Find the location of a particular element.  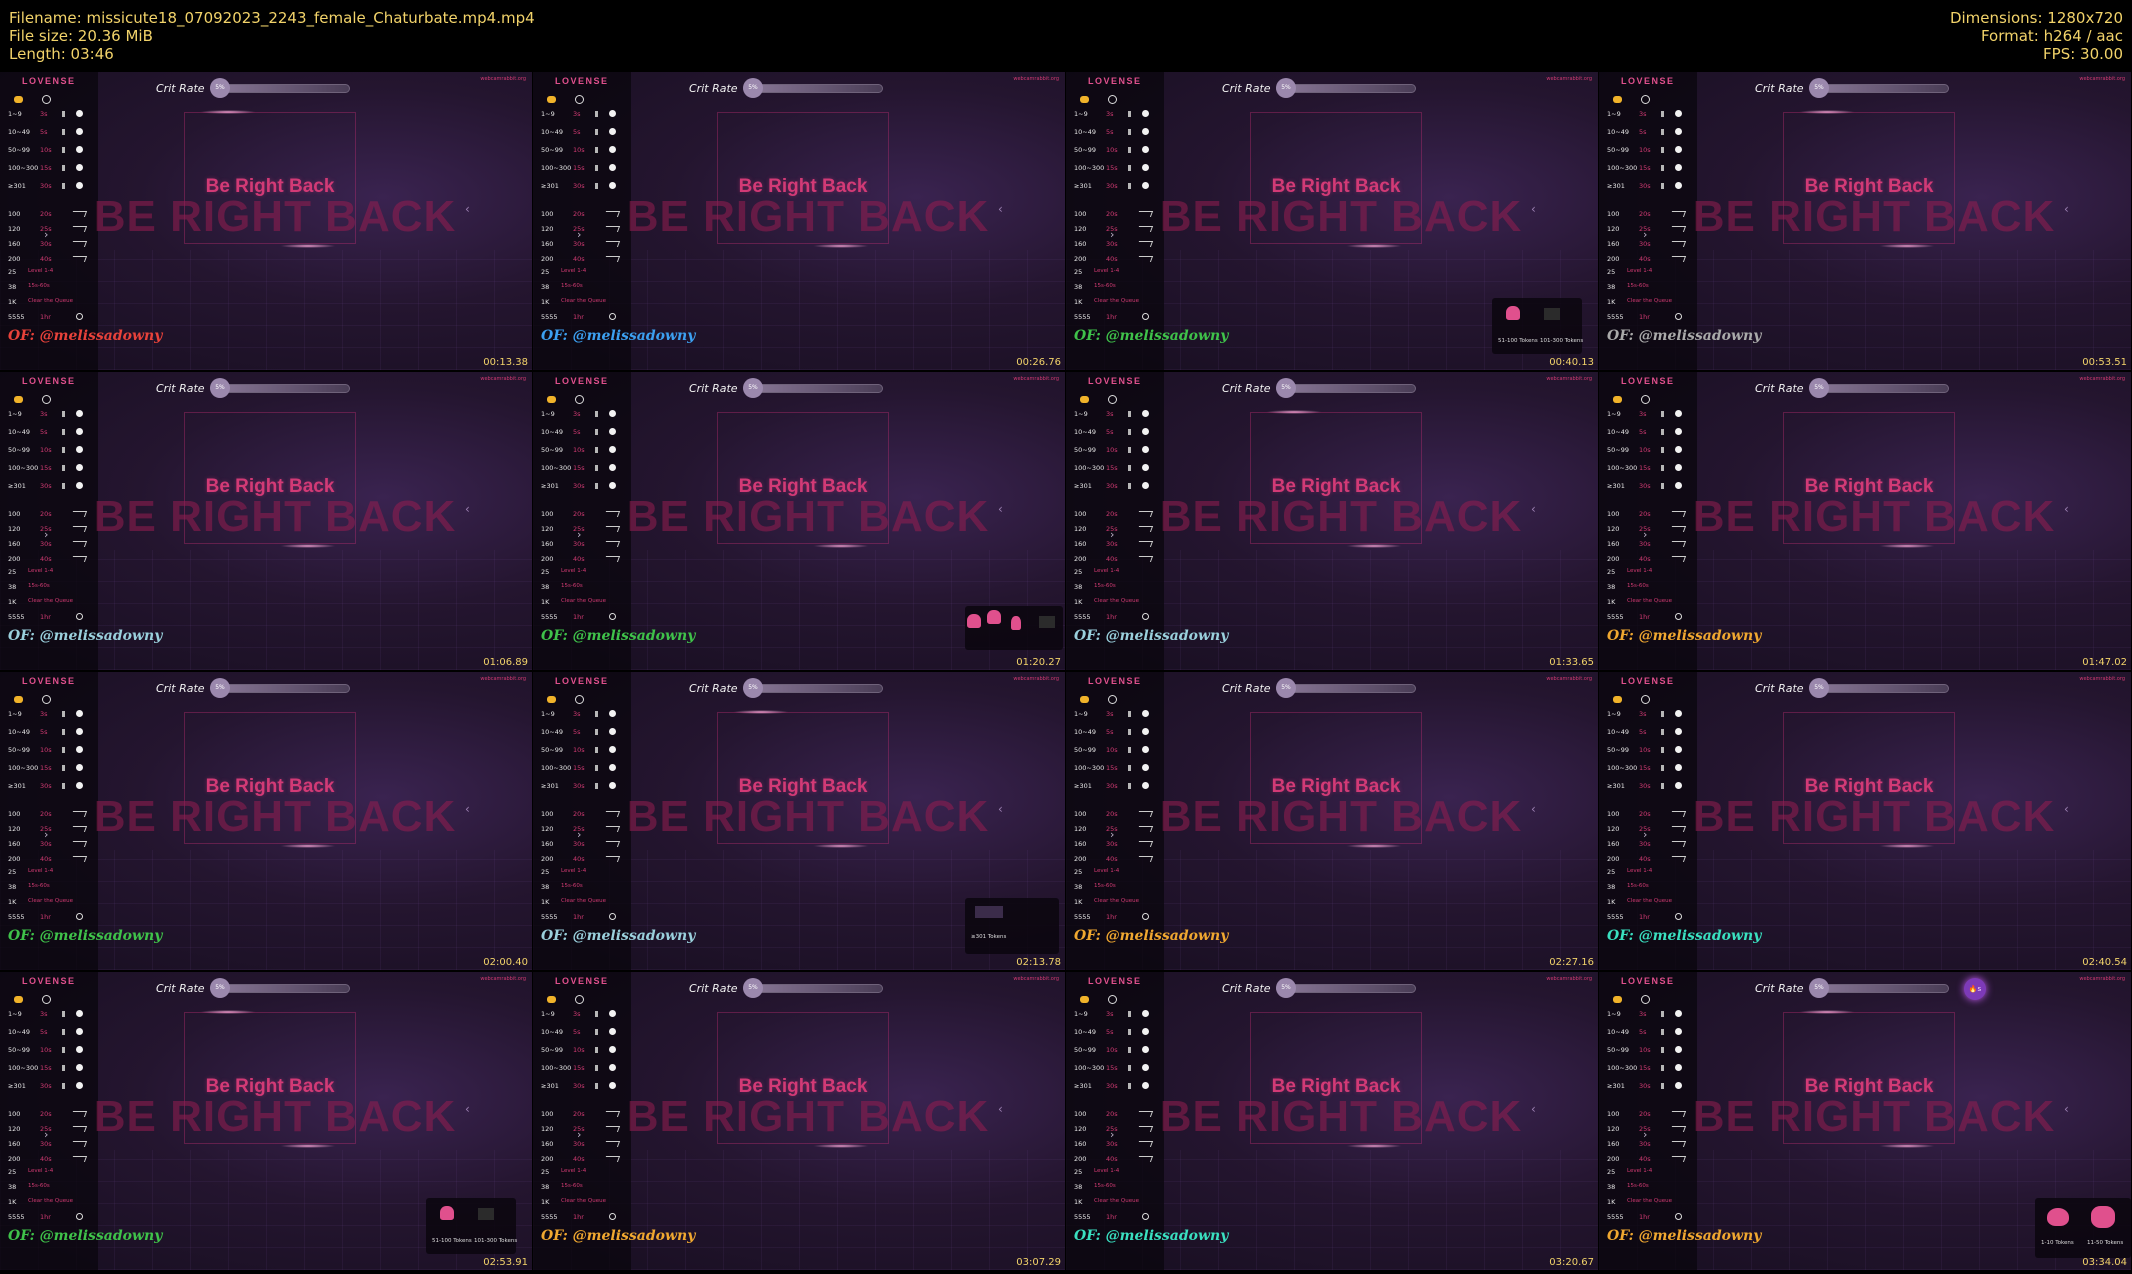

panel-row-label: 50~99 is located at coordinates (1618, 750).